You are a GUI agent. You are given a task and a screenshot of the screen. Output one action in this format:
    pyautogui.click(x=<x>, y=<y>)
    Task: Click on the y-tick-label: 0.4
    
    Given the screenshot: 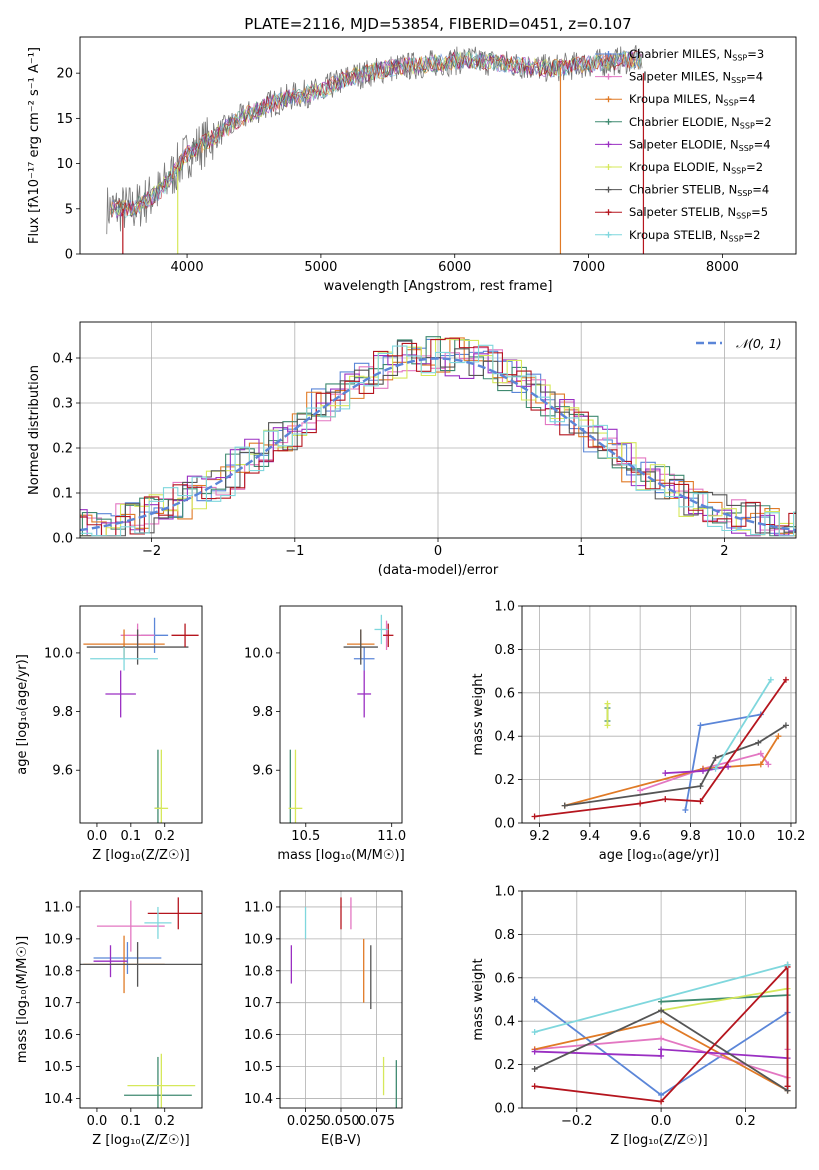 What is the action you would take?
    pyautogui.click(x=62, y=359)
    